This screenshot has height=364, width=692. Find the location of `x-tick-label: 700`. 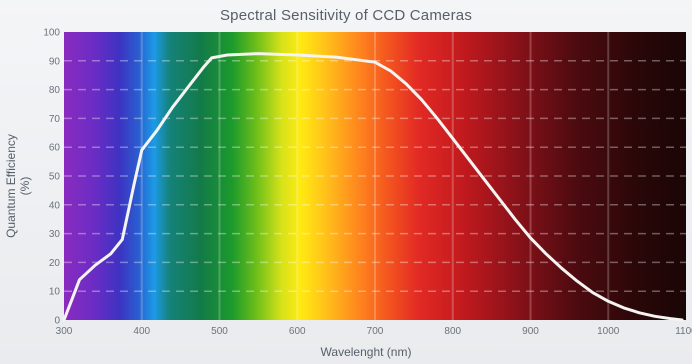

x-tick-label: 700 is located at coordinates (375, 331).